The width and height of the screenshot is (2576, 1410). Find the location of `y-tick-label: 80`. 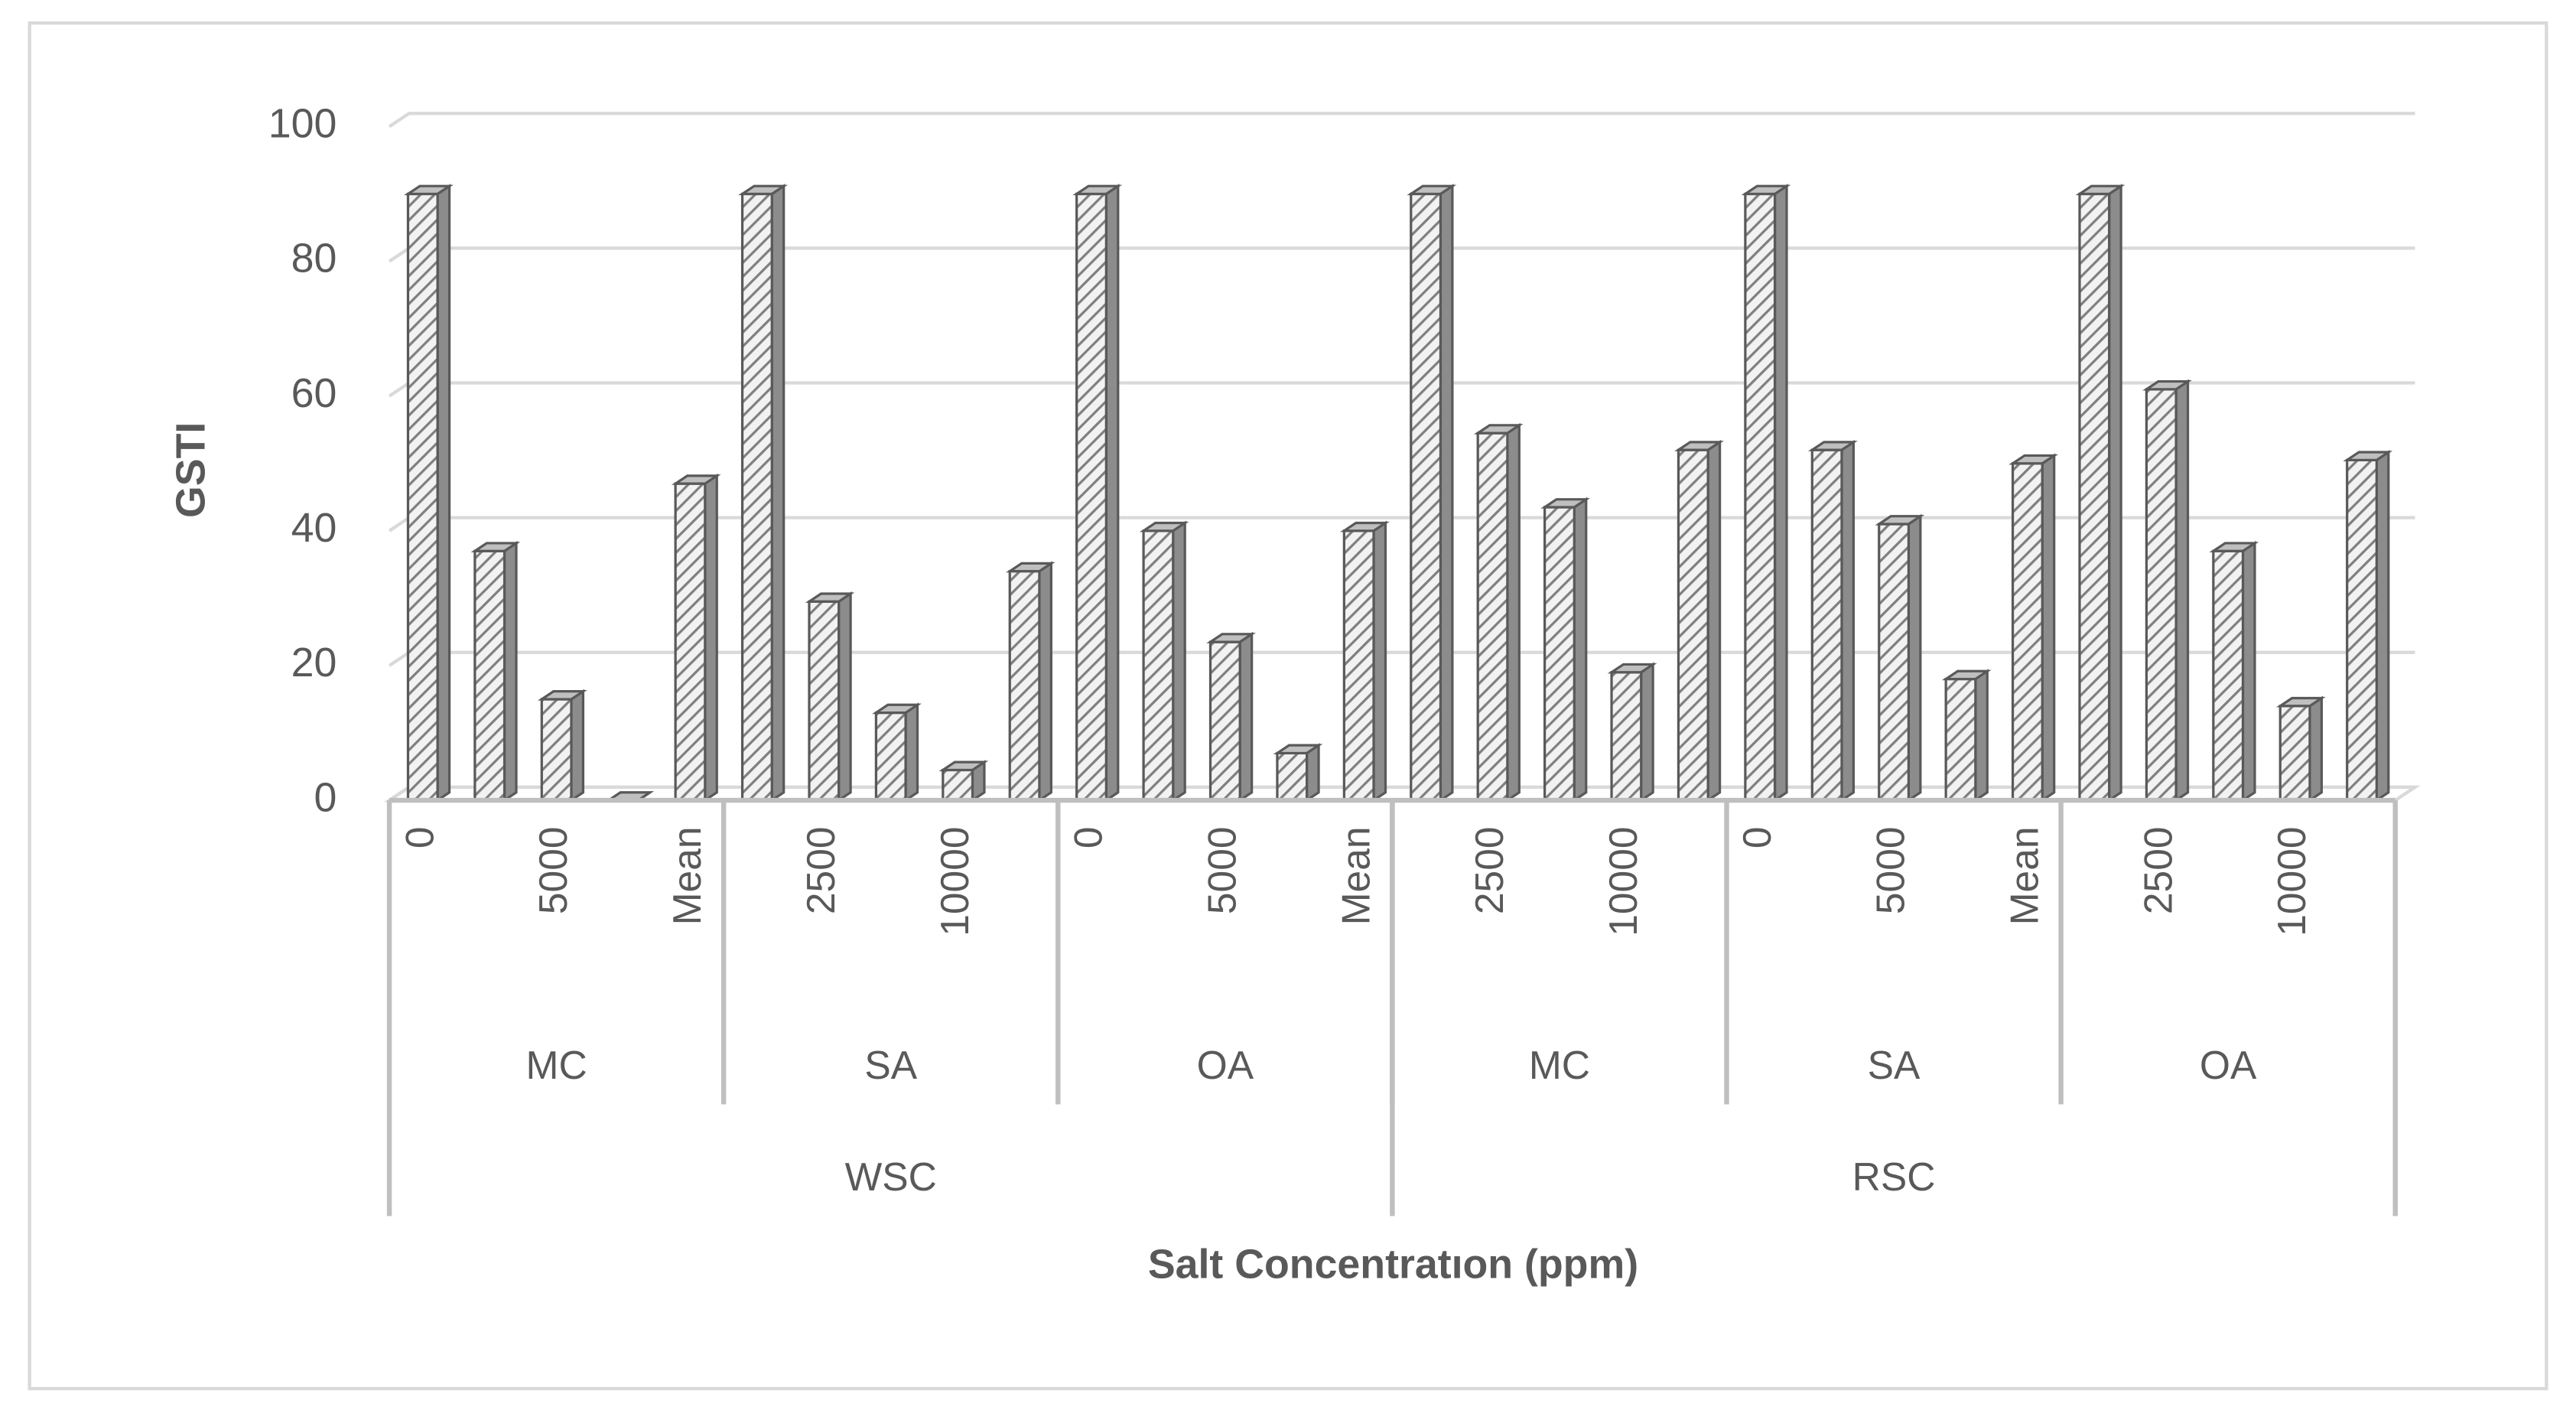

y-tick-label: 80 is located at coordinates (314, 259).